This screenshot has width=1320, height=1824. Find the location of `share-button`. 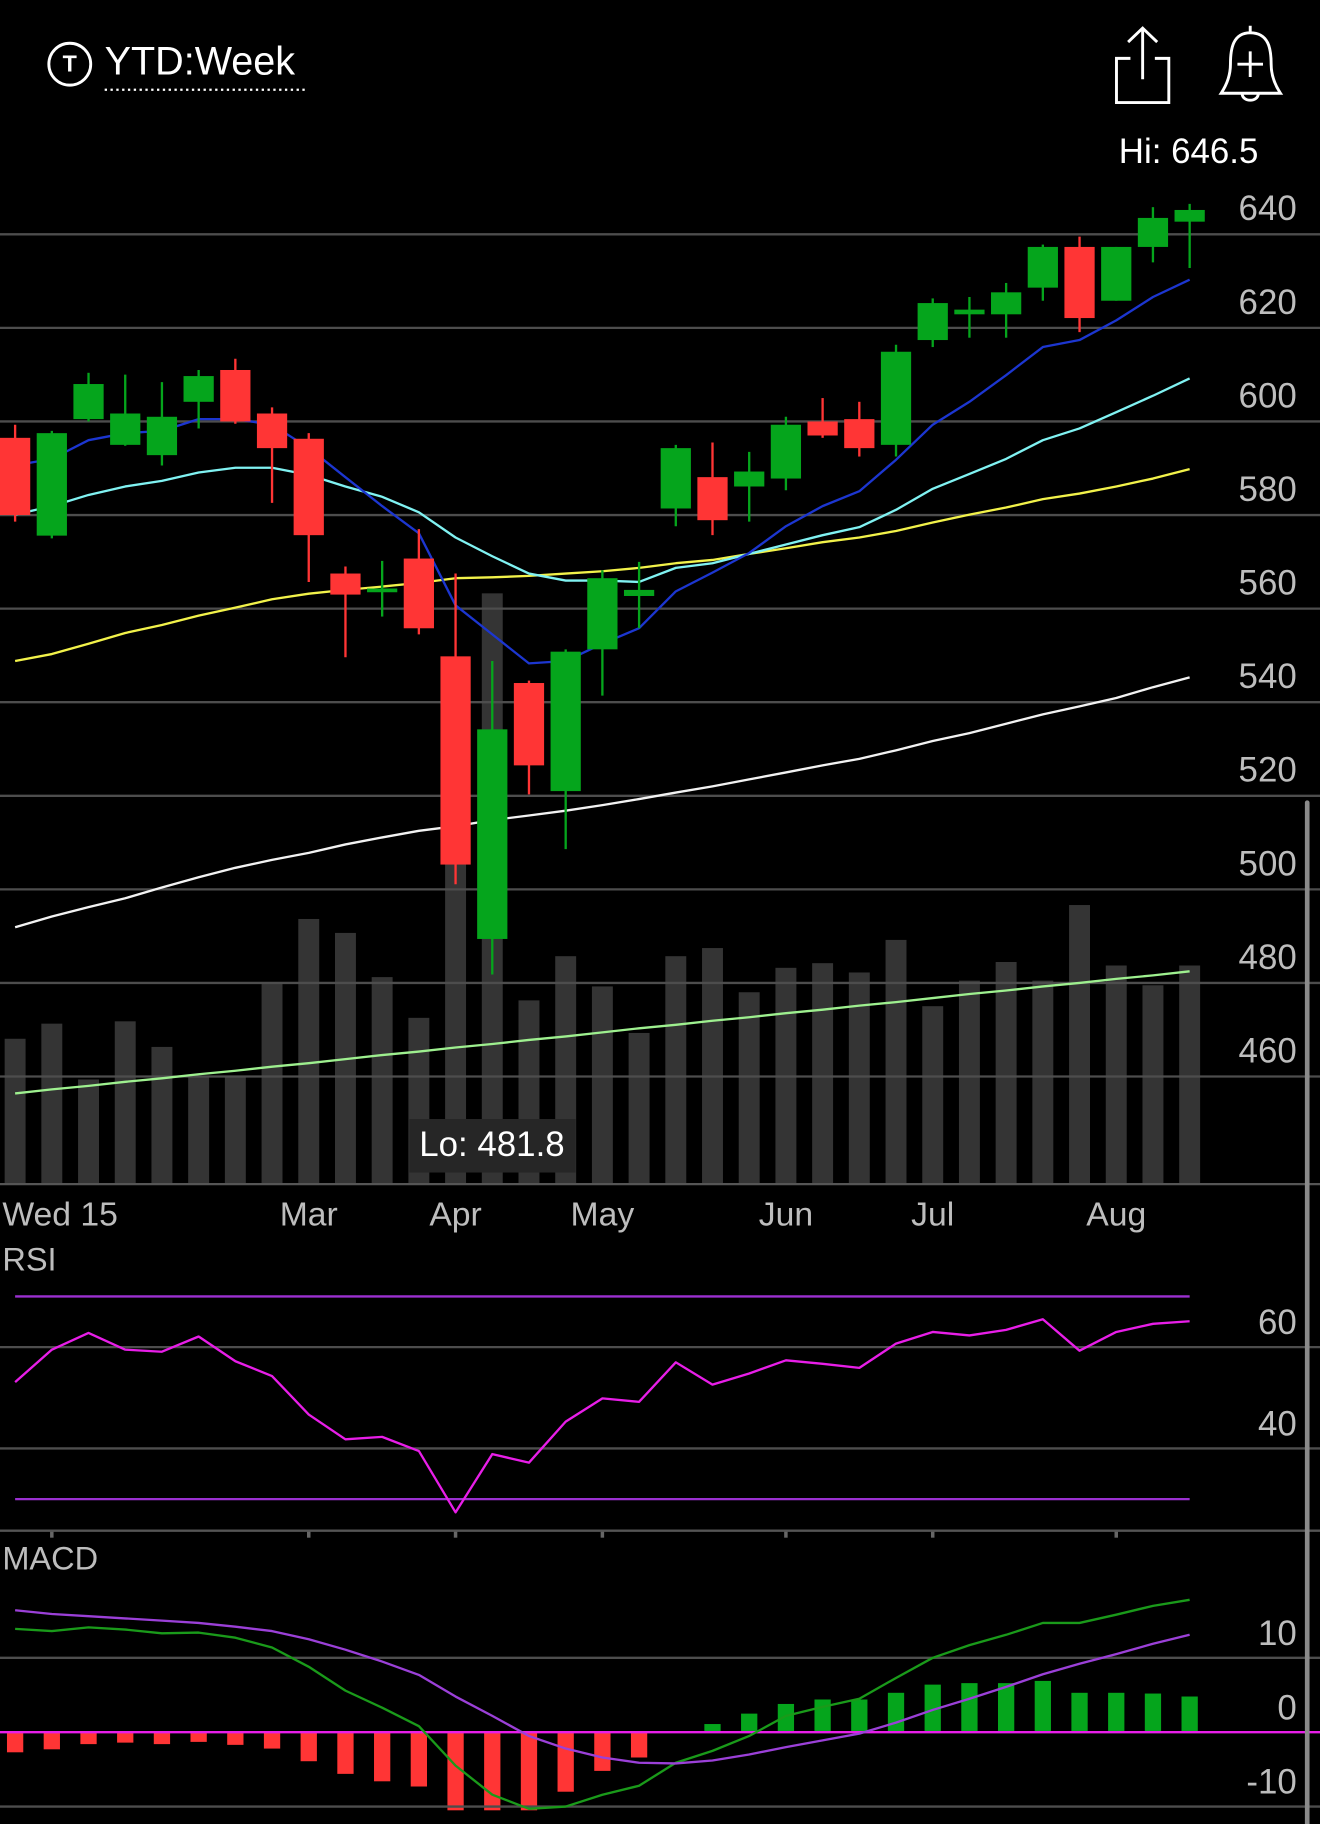

share-button is located at coordinates (1143, 65).